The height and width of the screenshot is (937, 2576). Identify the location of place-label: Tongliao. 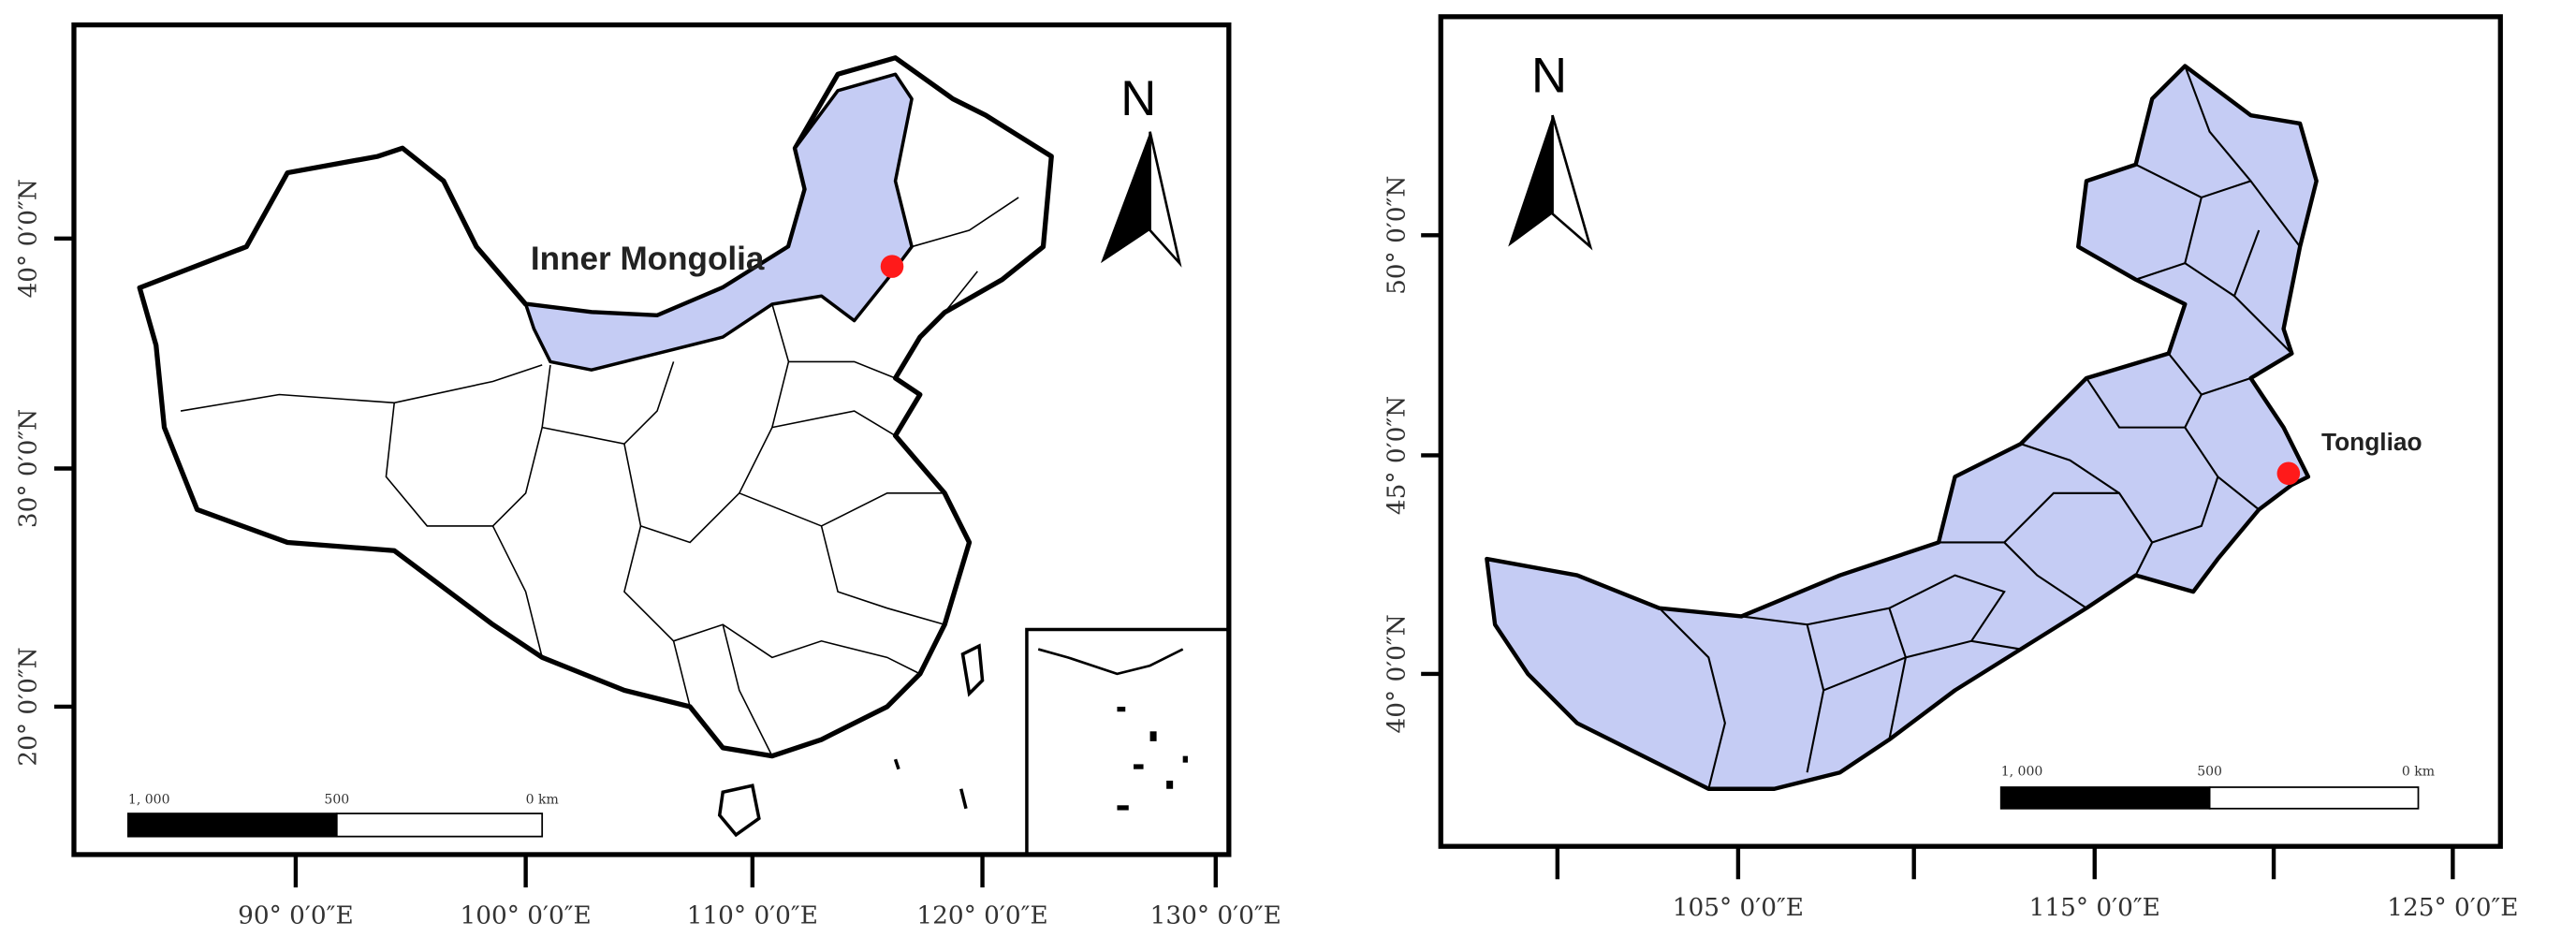
(2371, 442).